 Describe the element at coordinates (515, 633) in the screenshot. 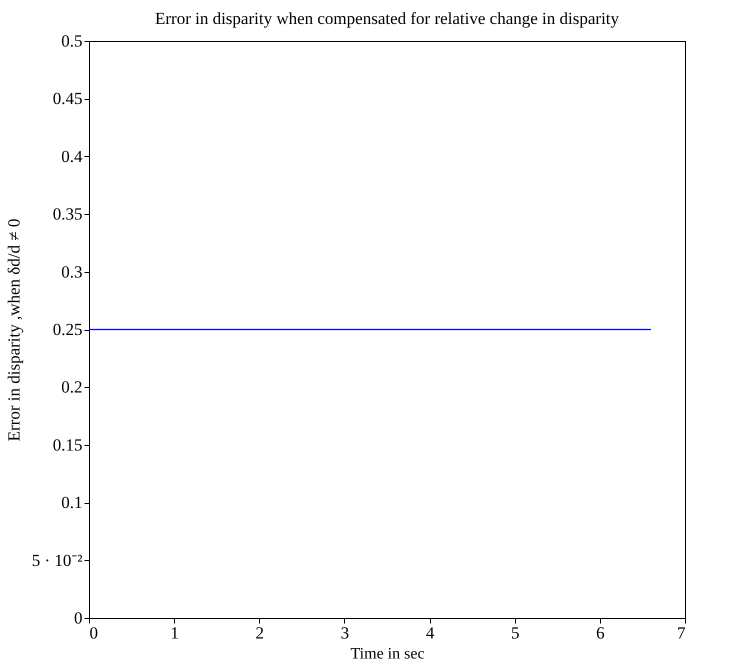

I see `x-tick-label: 5` at that location.